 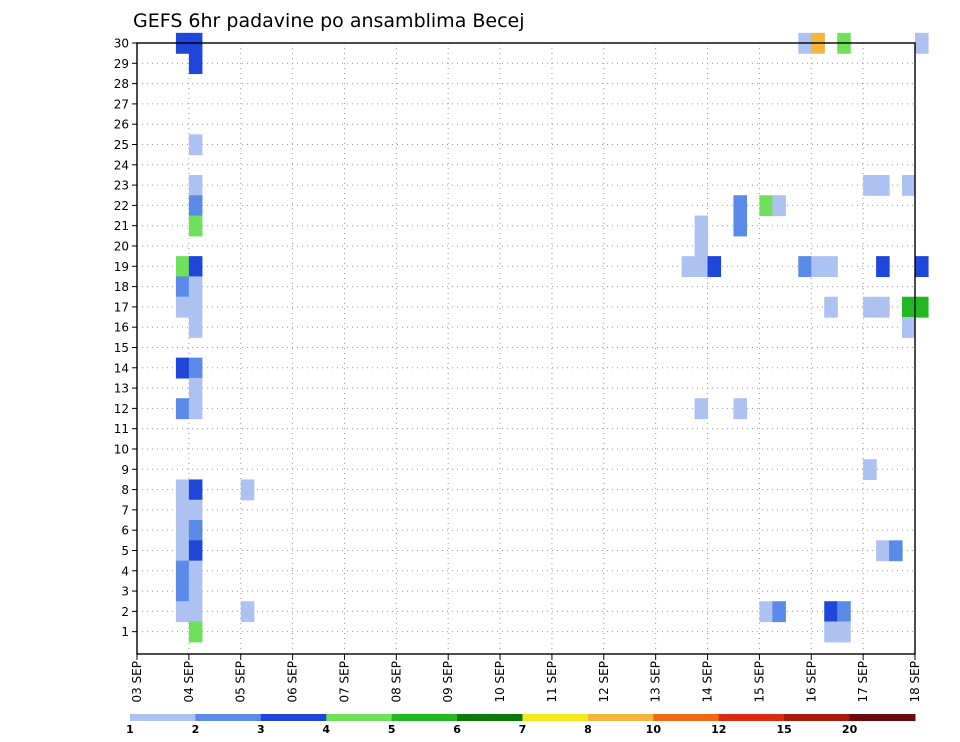 What do you see at coordinates (125, 612) in the screenshot?
I see `y-tick-label: 2` at bounding box center [125, 612].